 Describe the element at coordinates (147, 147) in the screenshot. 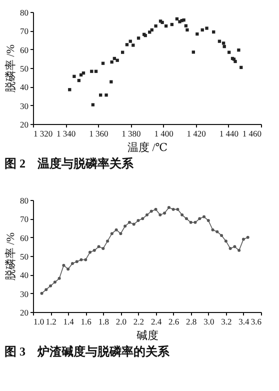

I see `x-axis-title: 温度 /℃` at that location.